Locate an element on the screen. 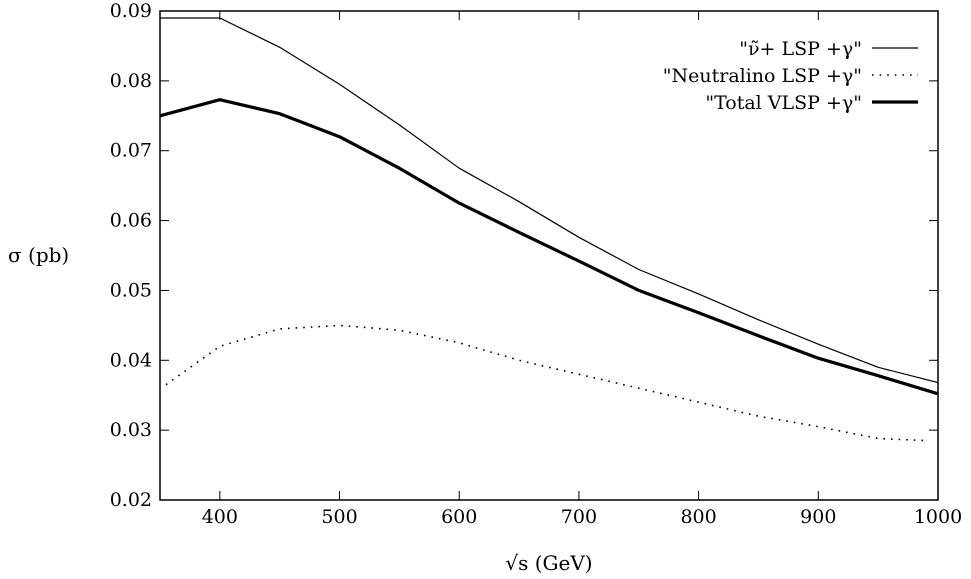 This screenshot has width=971, height=579. y-tick-label: 0.06 is located at coordinates (131, 221).